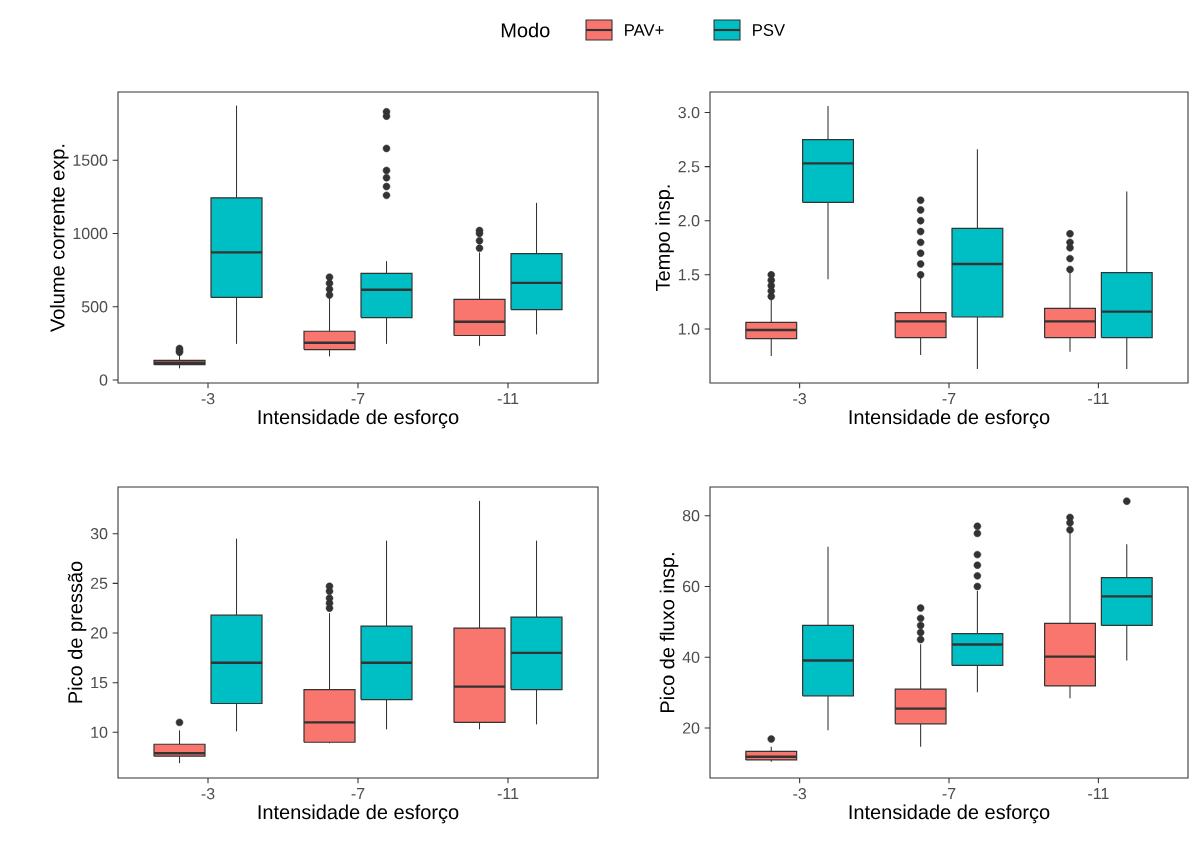 This screenshot has width=1194, height=857. Describe the element at coordinates (669, 633) in the screenshot. I see `y-axis-title: Pico de fluxo insp.` at that location.